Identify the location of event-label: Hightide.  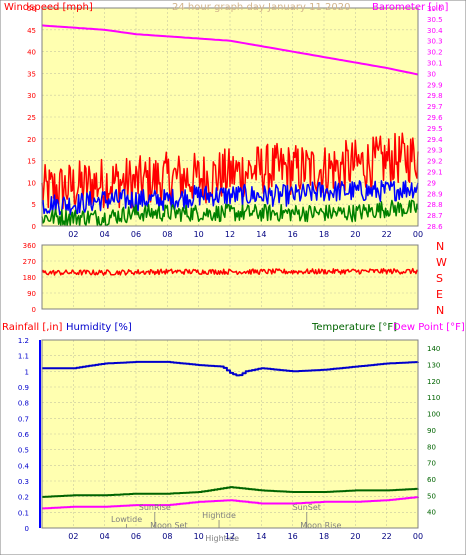
(219, 515).